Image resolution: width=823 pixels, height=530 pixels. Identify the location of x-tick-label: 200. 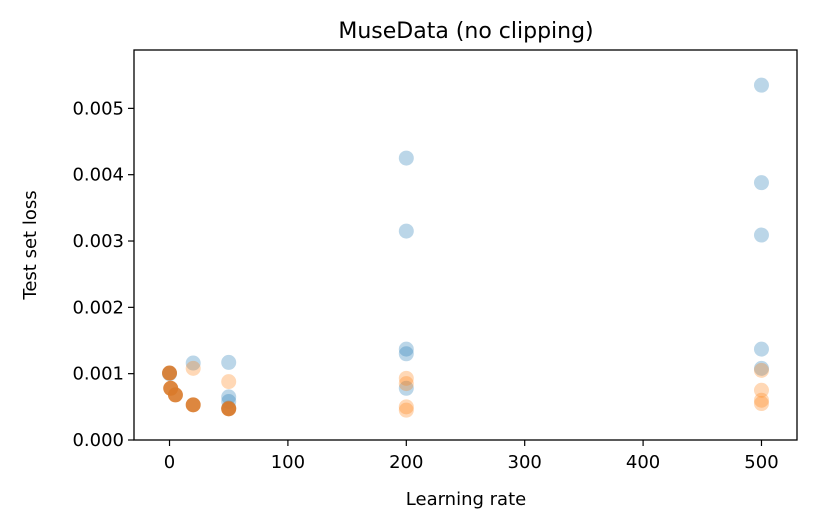
(406, 462).